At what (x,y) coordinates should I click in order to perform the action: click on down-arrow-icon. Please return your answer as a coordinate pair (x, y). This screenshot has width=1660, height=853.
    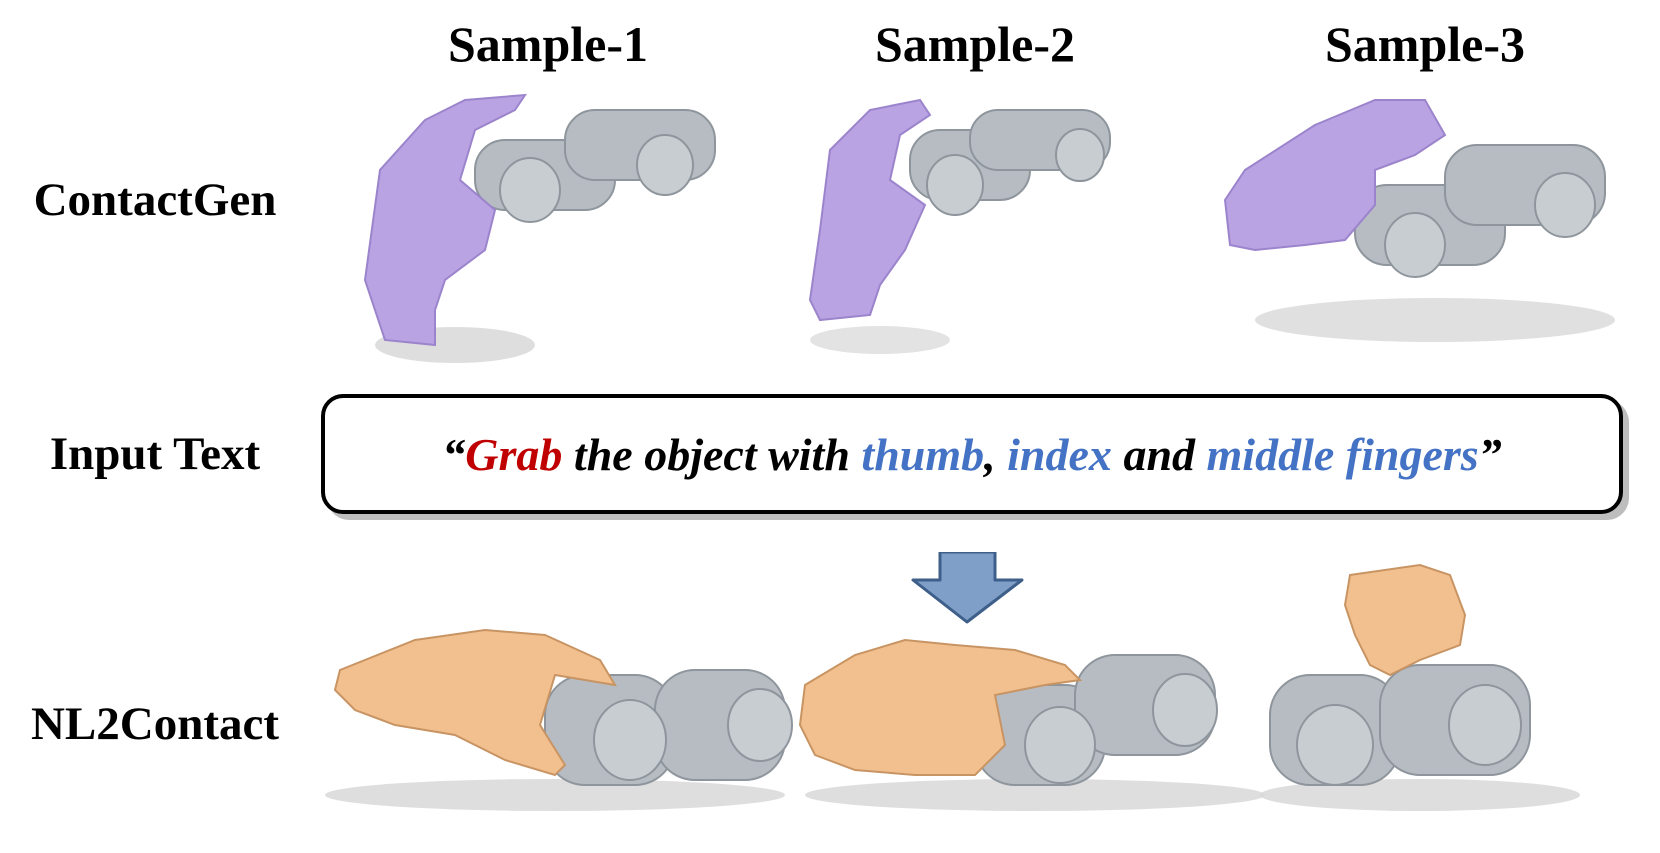
    Looking at the image, I should click on (967, 589).